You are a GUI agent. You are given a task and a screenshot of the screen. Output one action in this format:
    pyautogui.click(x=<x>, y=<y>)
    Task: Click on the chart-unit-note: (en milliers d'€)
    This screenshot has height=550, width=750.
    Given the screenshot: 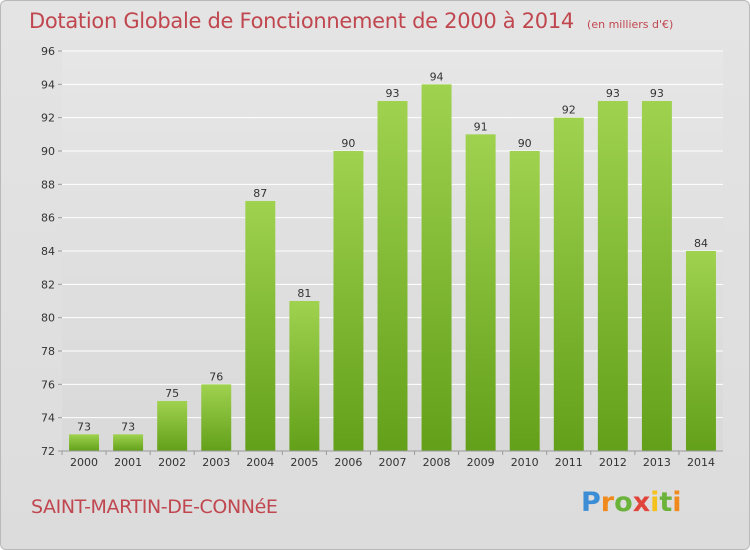 What is the action you would take?
    pyautogui.click(x=630, y=24)
    